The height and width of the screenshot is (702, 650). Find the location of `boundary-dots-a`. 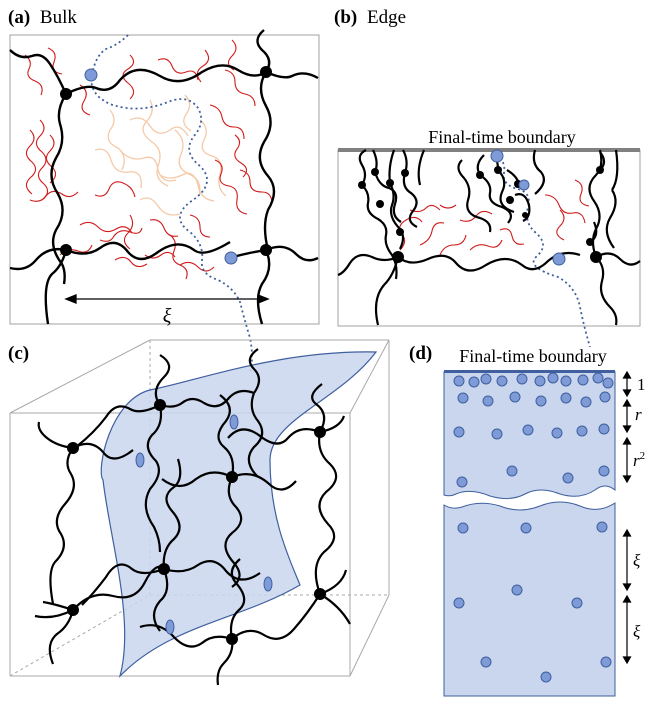

boundary-dots-a is located at coordinates (161, 166).